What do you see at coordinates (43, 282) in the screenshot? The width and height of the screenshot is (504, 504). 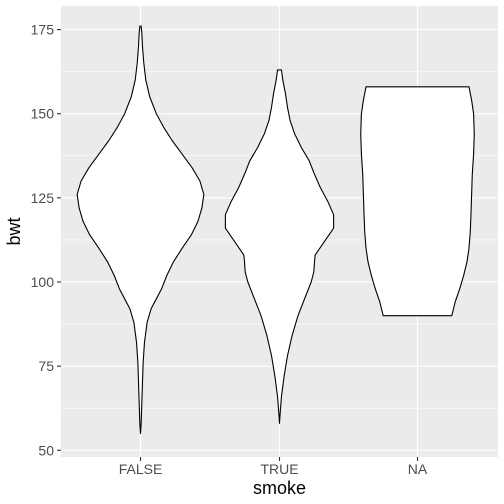 I see `y-tick-label: 100` at bounding box center [43, 282].